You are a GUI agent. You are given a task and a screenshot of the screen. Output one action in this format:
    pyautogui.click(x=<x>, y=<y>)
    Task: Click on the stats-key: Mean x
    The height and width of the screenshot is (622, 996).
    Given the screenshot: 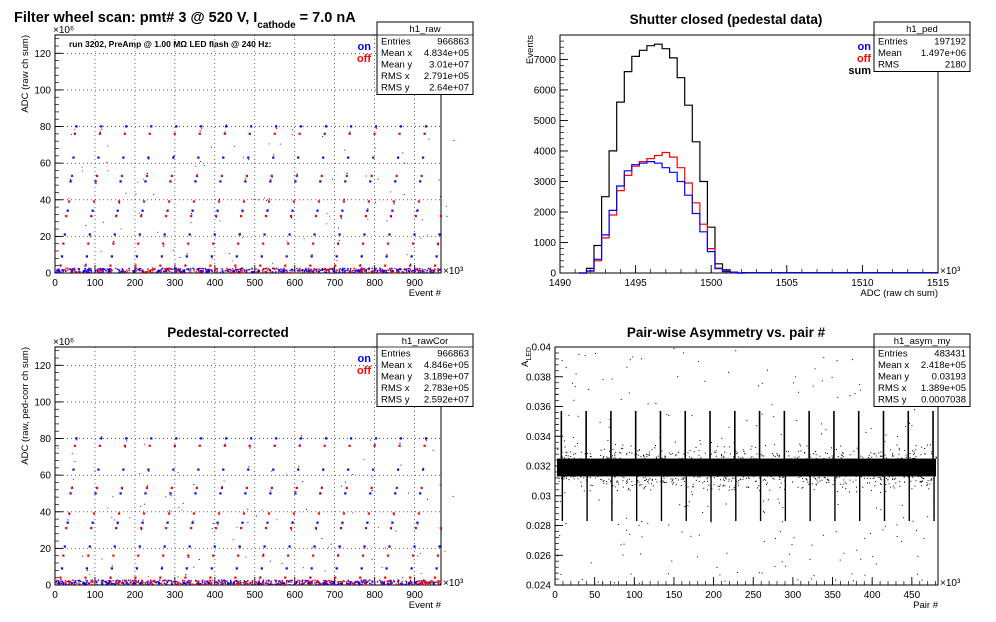 What is the action you would take?
    pyautogui.click(x=396, y=53)
    